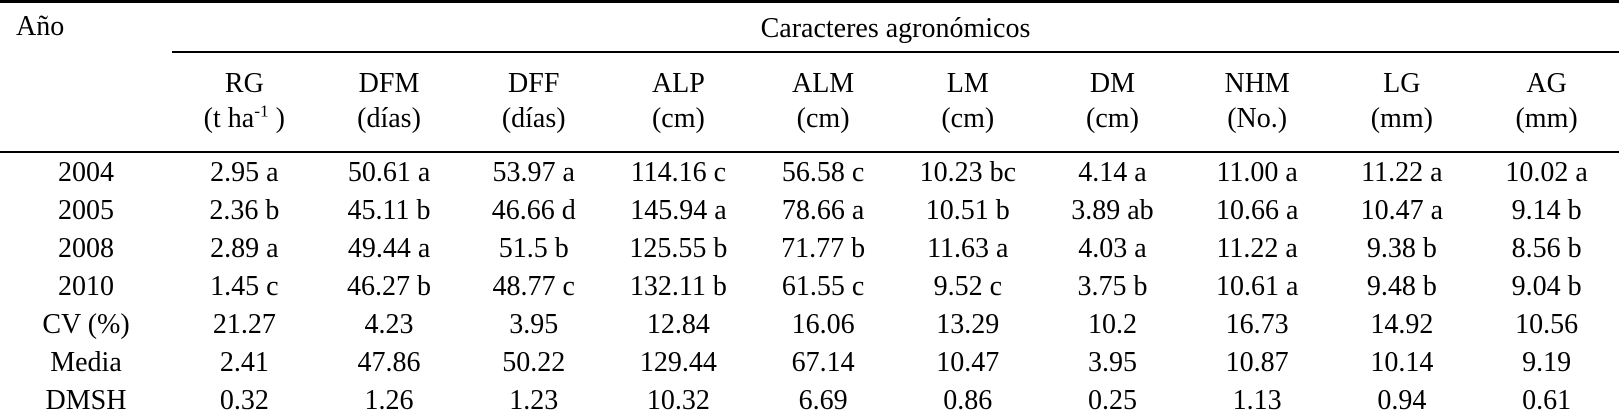 The width and height of the screenshot is (1619, 419). What do you see at coordinates (389, 248) in the screenshot?
I see `value-cell-2008-dfm: 49.44 a` at bounding box center [389, 248].